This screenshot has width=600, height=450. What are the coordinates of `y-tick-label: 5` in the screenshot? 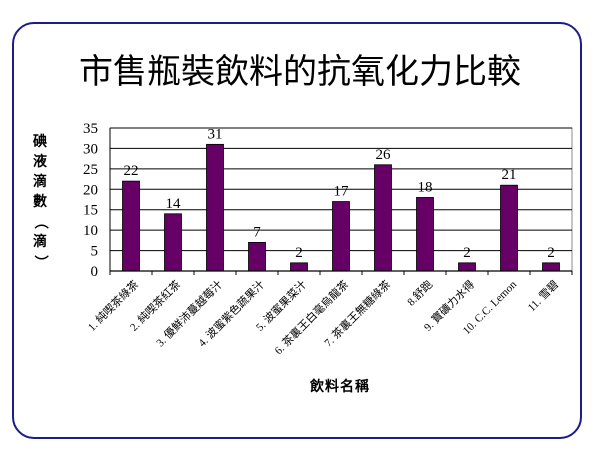 It's located at (95, 252).